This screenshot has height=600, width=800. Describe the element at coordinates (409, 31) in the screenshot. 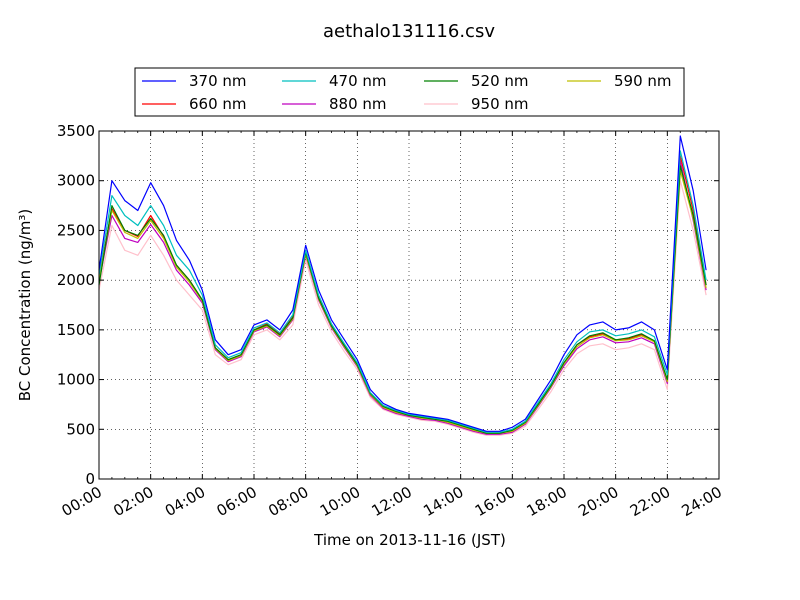

I see `chart-title: aethalo131116.csv` at that location.